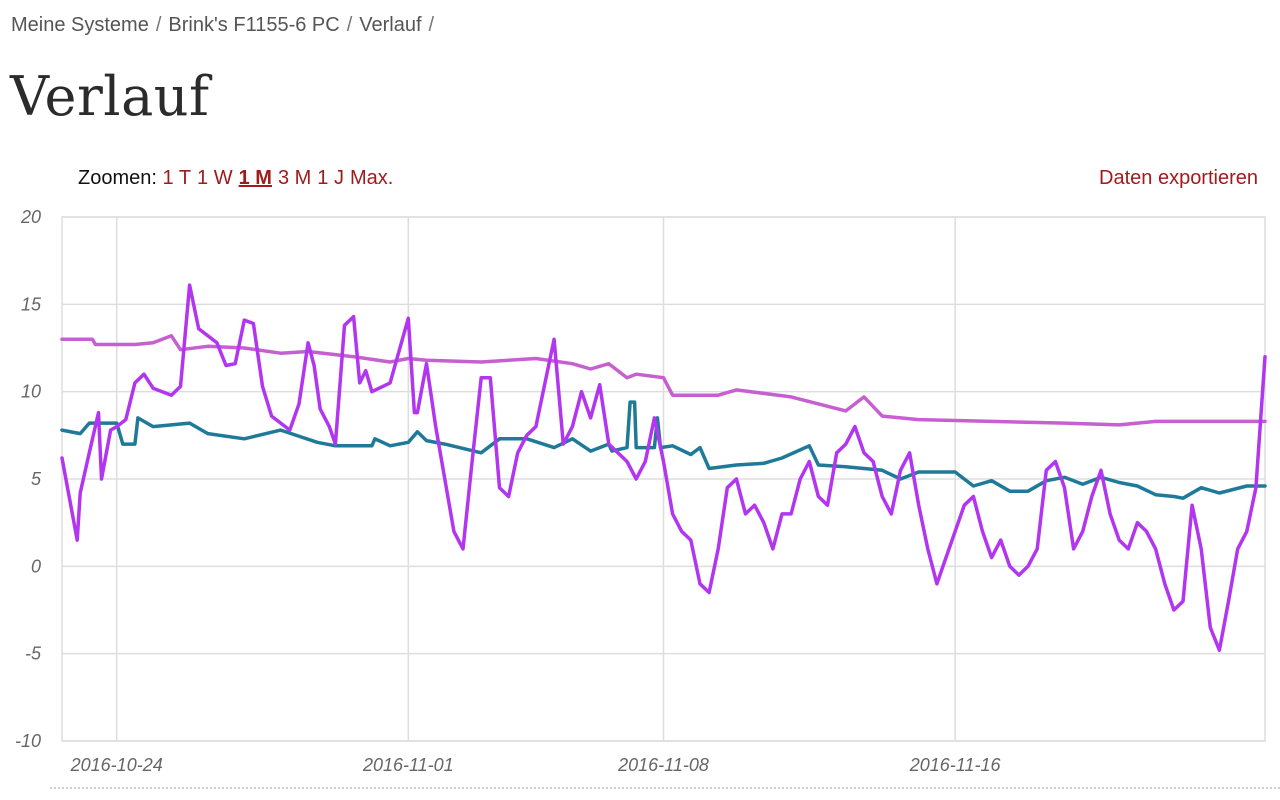 This screenshot has width=1280, height=800. I want to click on zoom-option-1-year: 1 J, so click(330, 178).